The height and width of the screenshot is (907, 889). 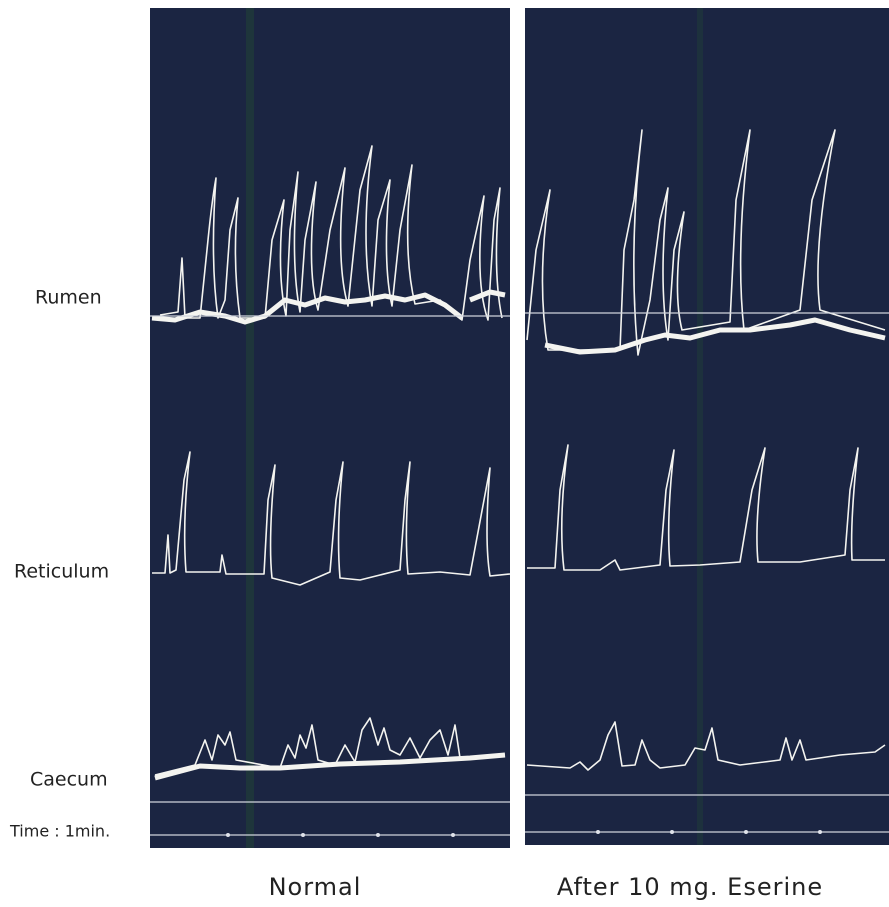 What do you see at coordinates (330, 766) in the screenshot?
I see `caecum-baseline` at bounding box center [330, 766].